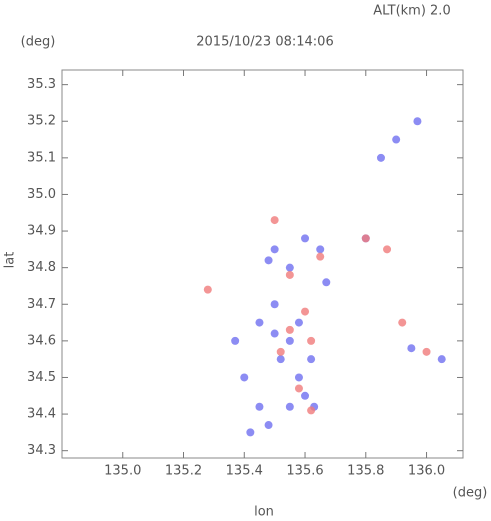  What do you see at coordinates (365, 471) in the screenshot?
I see `x-tick-label: 135.8` at bounding box center [365, 471].